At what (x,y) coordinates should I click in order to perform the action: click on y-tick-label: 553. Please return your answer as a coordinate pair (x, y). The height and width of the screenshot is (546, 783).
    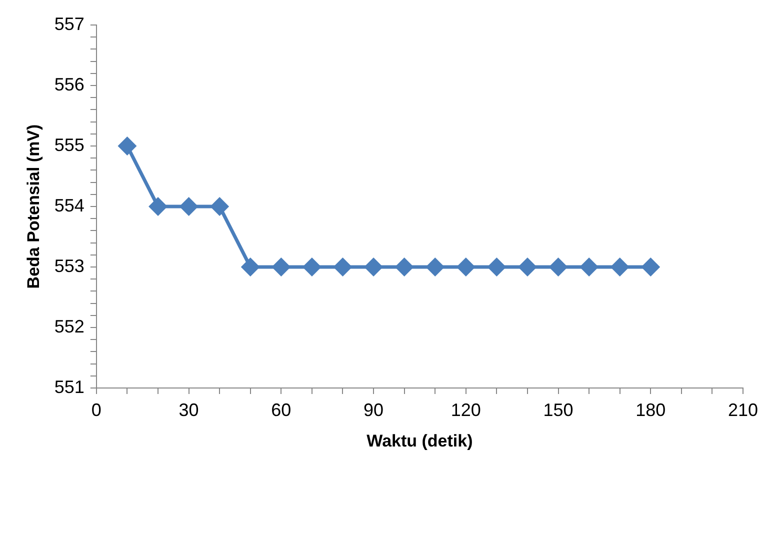
    Looking at the image, I should click on (69, 266).